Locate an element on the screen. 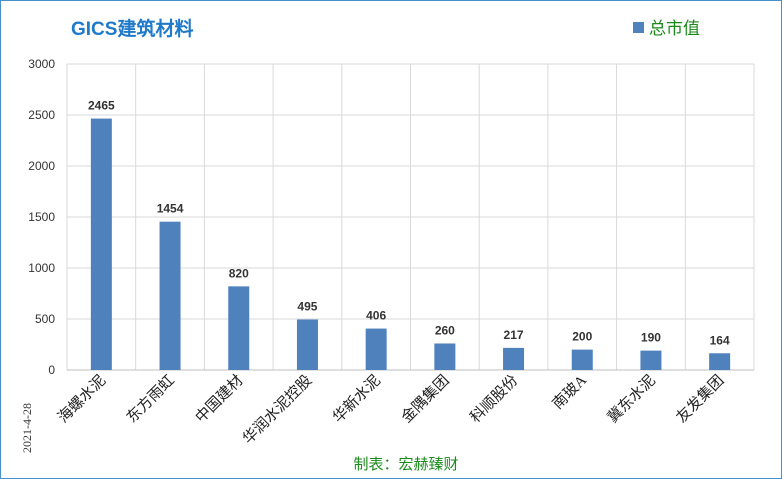 Image resolution: width=782 pixels, height=479 pixels. category-label: 科顺股份 is located at coordinates (494, 399).